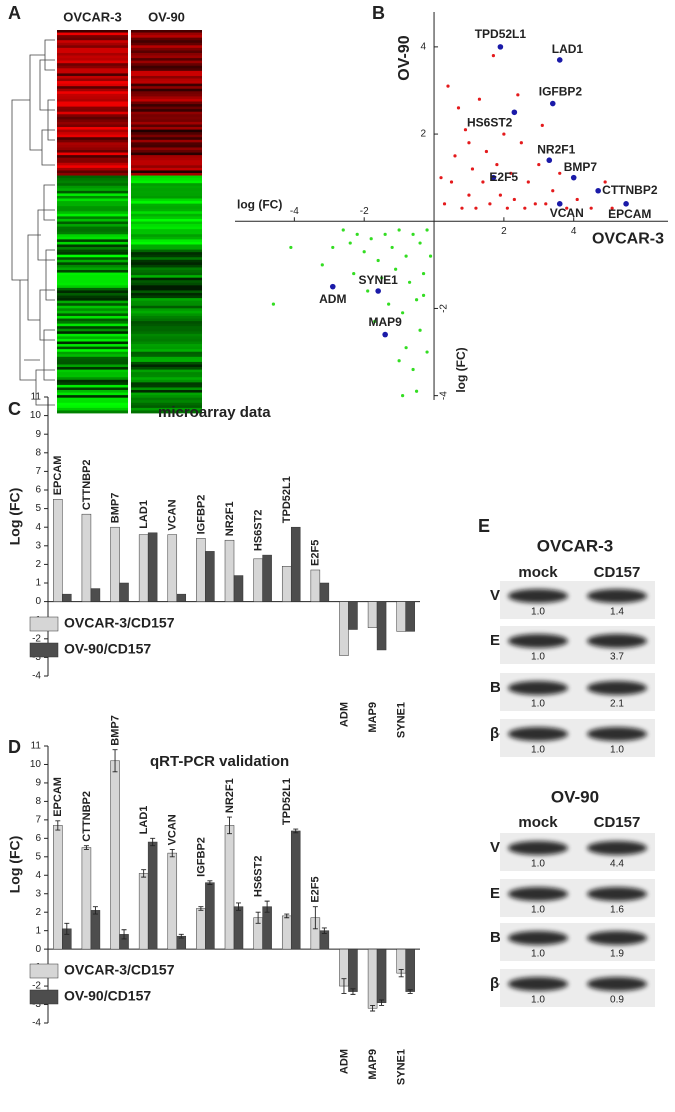  Describe the element at coordinates (561, 92) in the screenshot. I see `point-label: IGFBP2` at that location.